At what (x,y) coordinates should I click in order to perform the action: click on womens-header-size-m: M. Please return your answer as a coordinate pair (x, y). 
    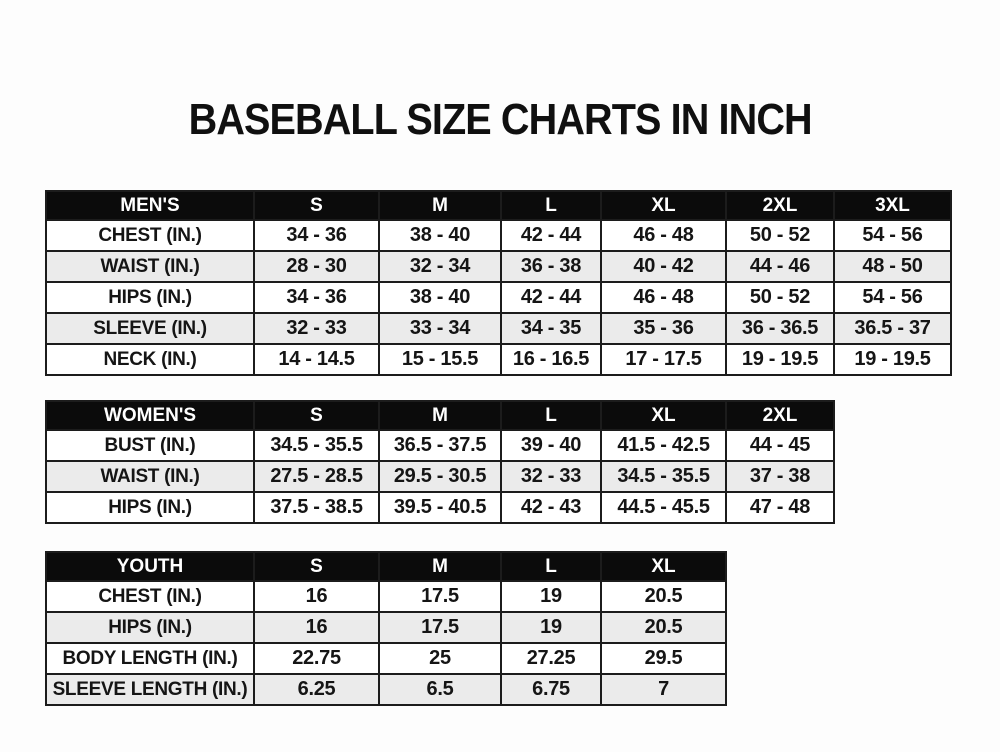
    Looking at the image, I should click on (440, 415).